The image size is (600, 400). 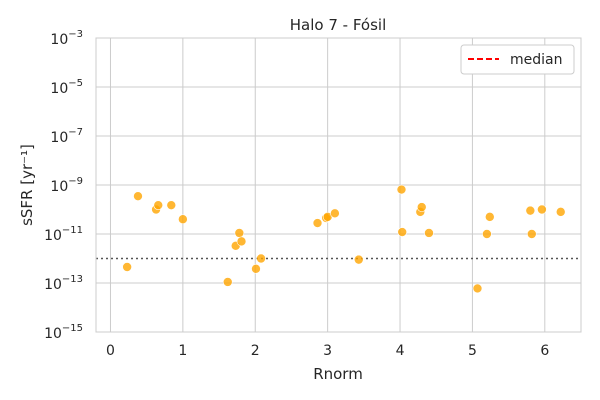 What do you see at coordinates (66, 87) in the screenshot?
I see `y-tick-label: 10⁻⁵` at bounding box center [66, 87].